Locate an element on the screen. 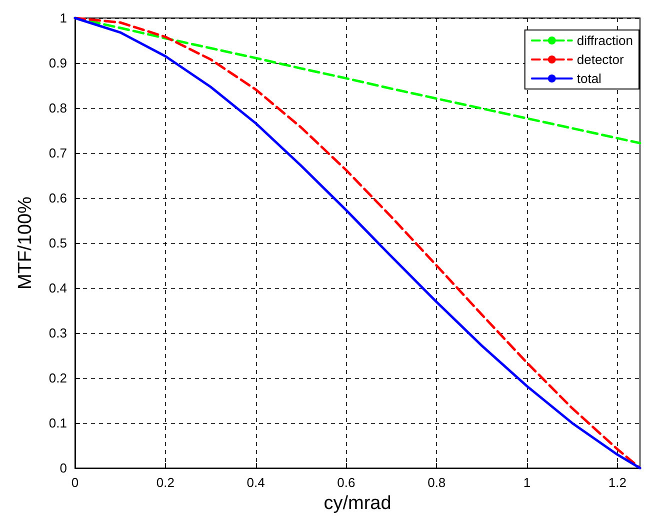 The image size is (657, 526). x-tick-label: 0.8 is located at coordinates (437, 482).